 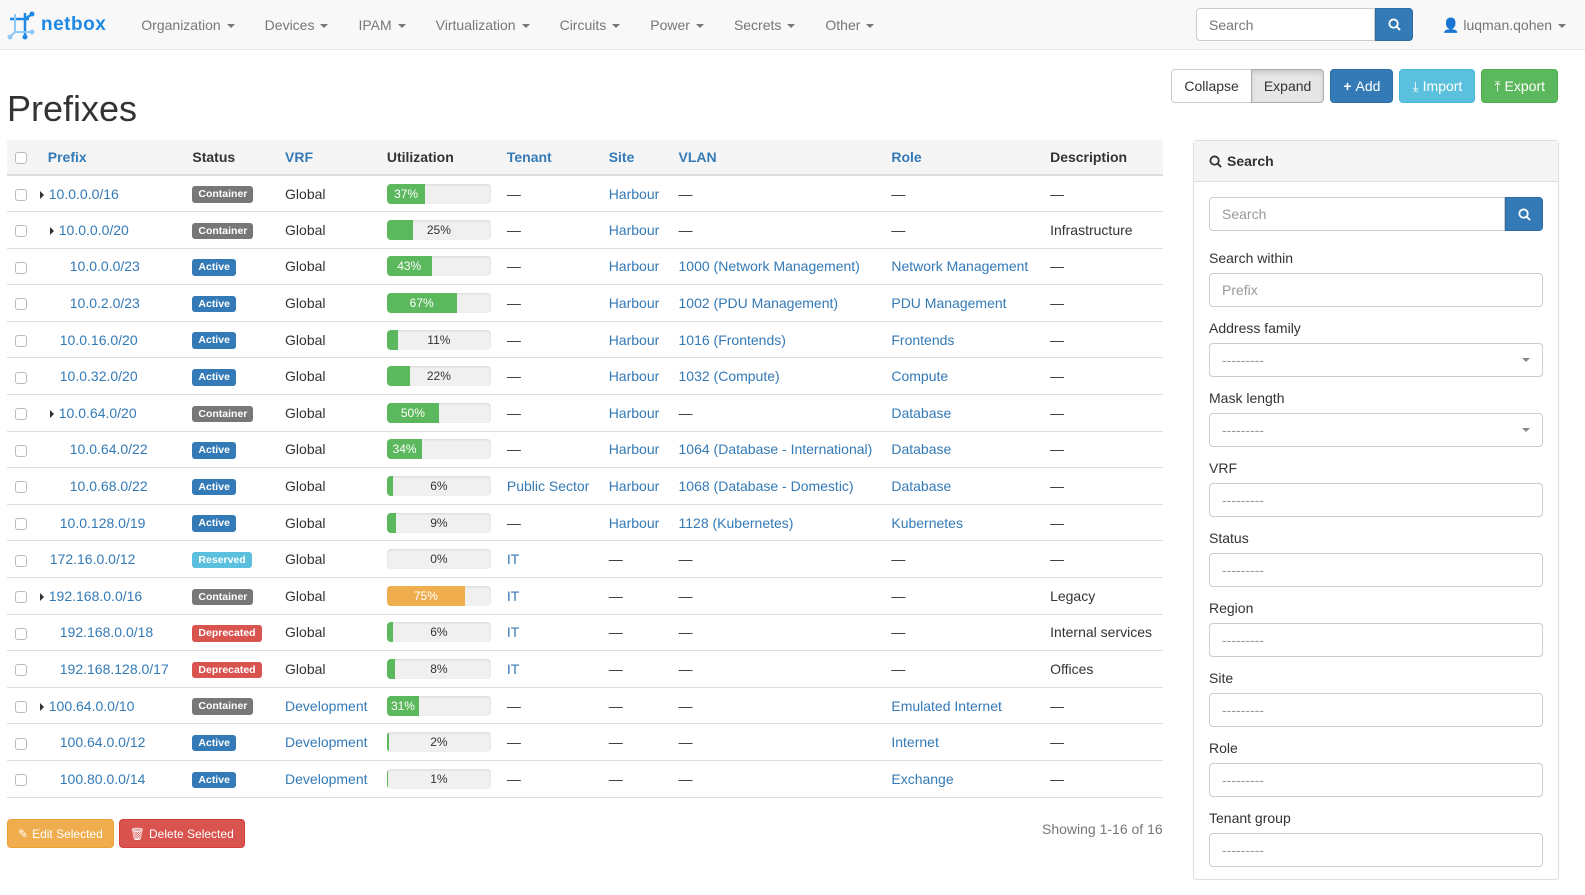 What do you see at coordinates (1376, 570) in the screenshot?
I see `filter-status-input: ---------` at bounding box center [1376, 570].